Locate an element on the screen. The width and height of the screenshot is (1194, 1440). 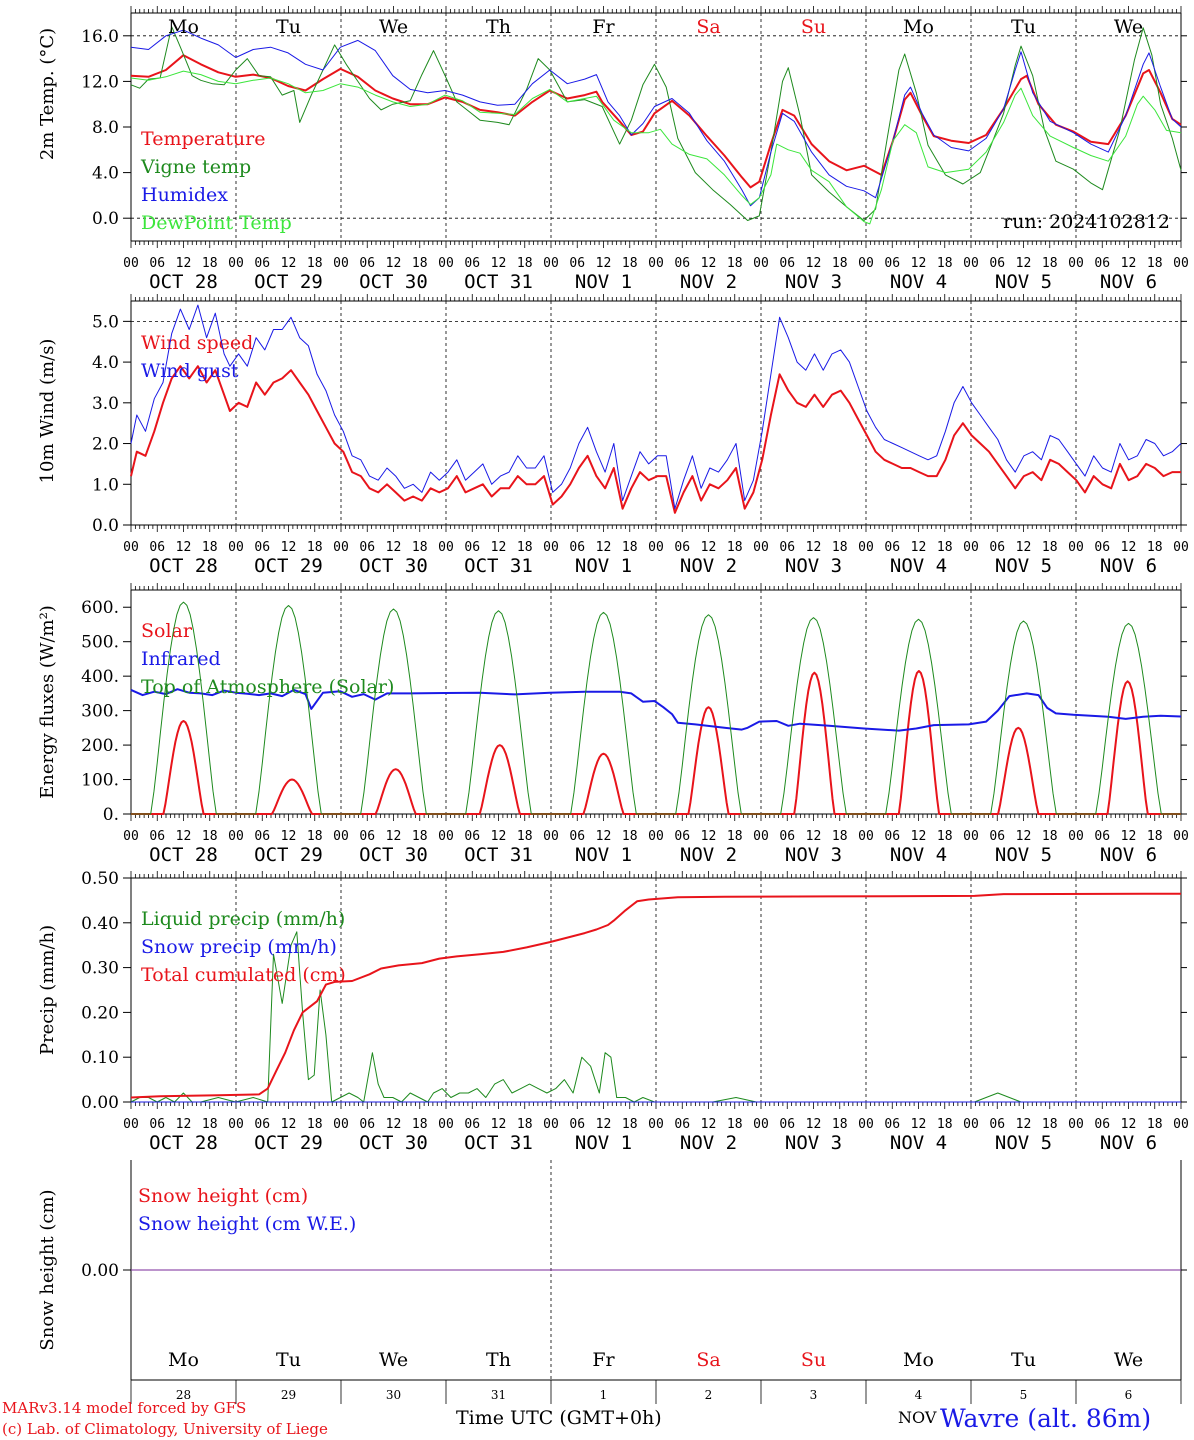
y-tick-label: 0.20 is located at coordinates (100, 1013).